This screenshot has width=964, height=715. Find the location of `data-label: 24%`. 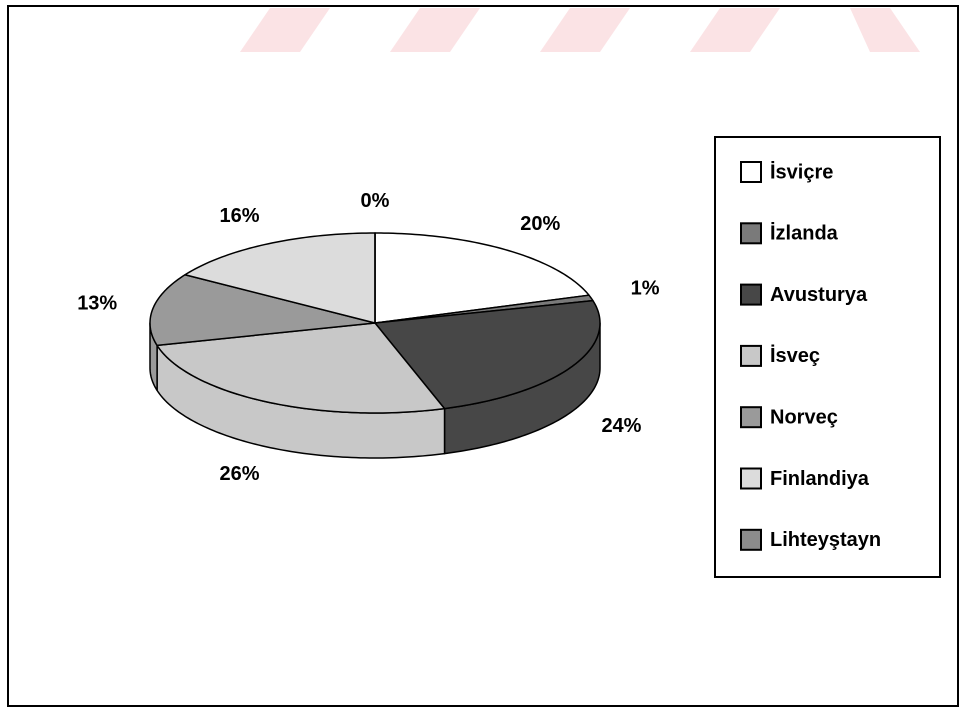

data-label: 24% is located at coordinates (621, 426).